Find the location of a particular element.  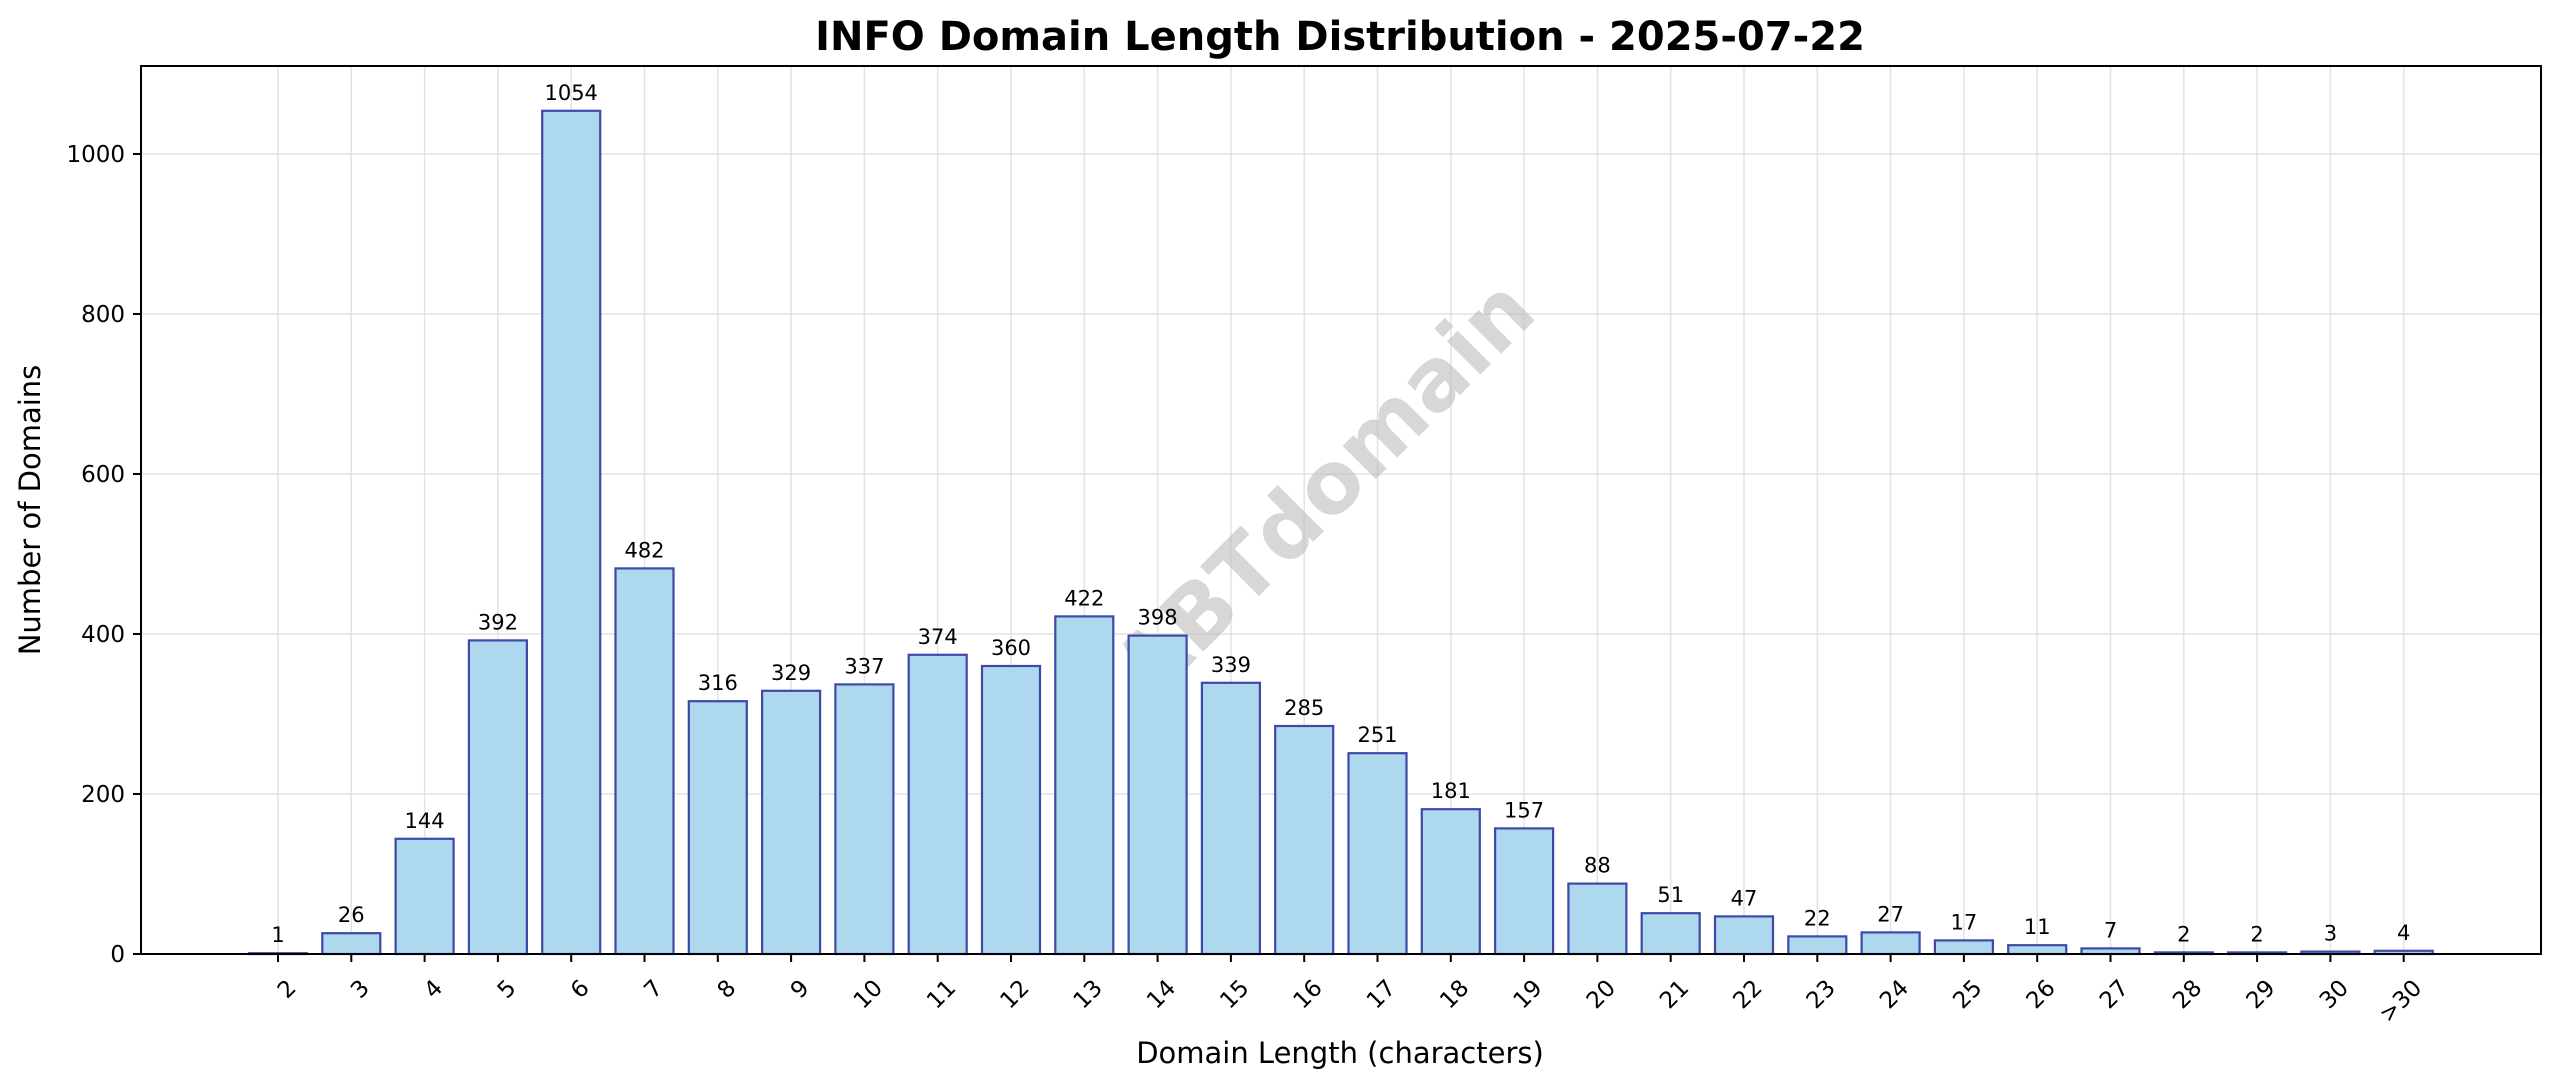

data-label: 316 is located at coordinates (718, 683).